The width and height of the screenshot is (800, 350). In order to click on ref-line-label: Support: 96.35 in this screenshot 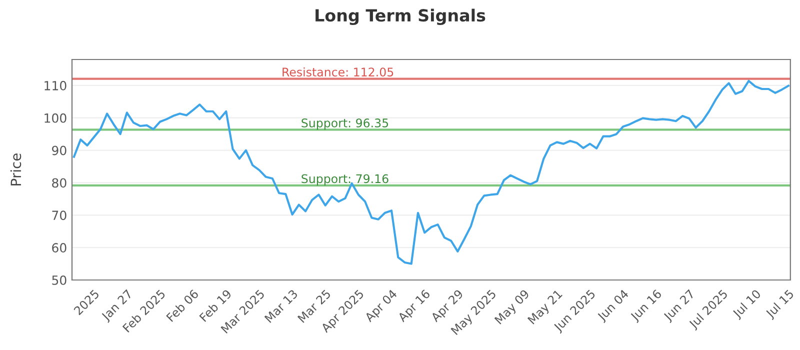, I will do `click(345, 124)`.